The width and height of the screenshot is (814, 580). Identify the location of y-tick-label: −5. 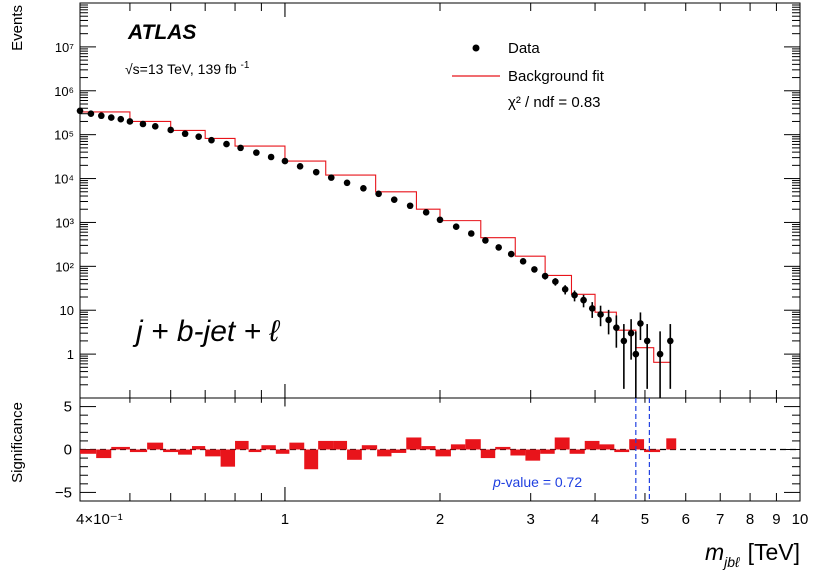
(63, 492).